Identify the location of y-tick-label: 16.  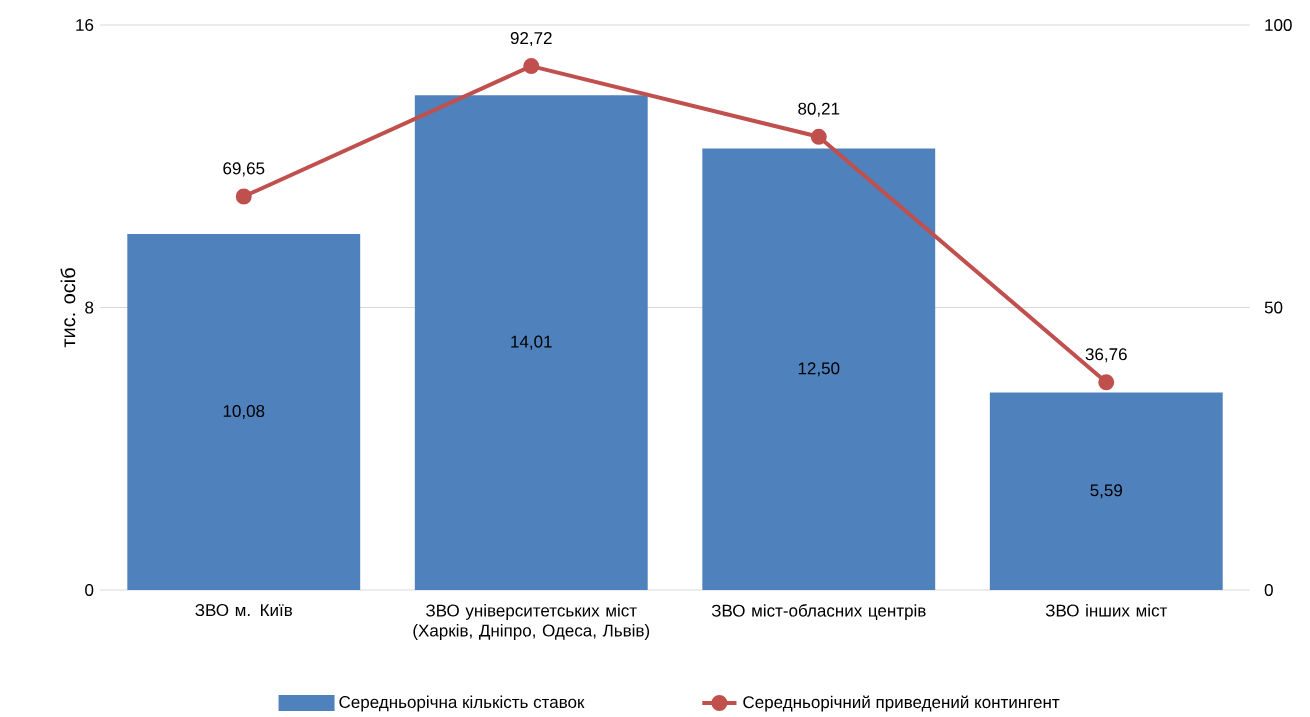
(85, 24).